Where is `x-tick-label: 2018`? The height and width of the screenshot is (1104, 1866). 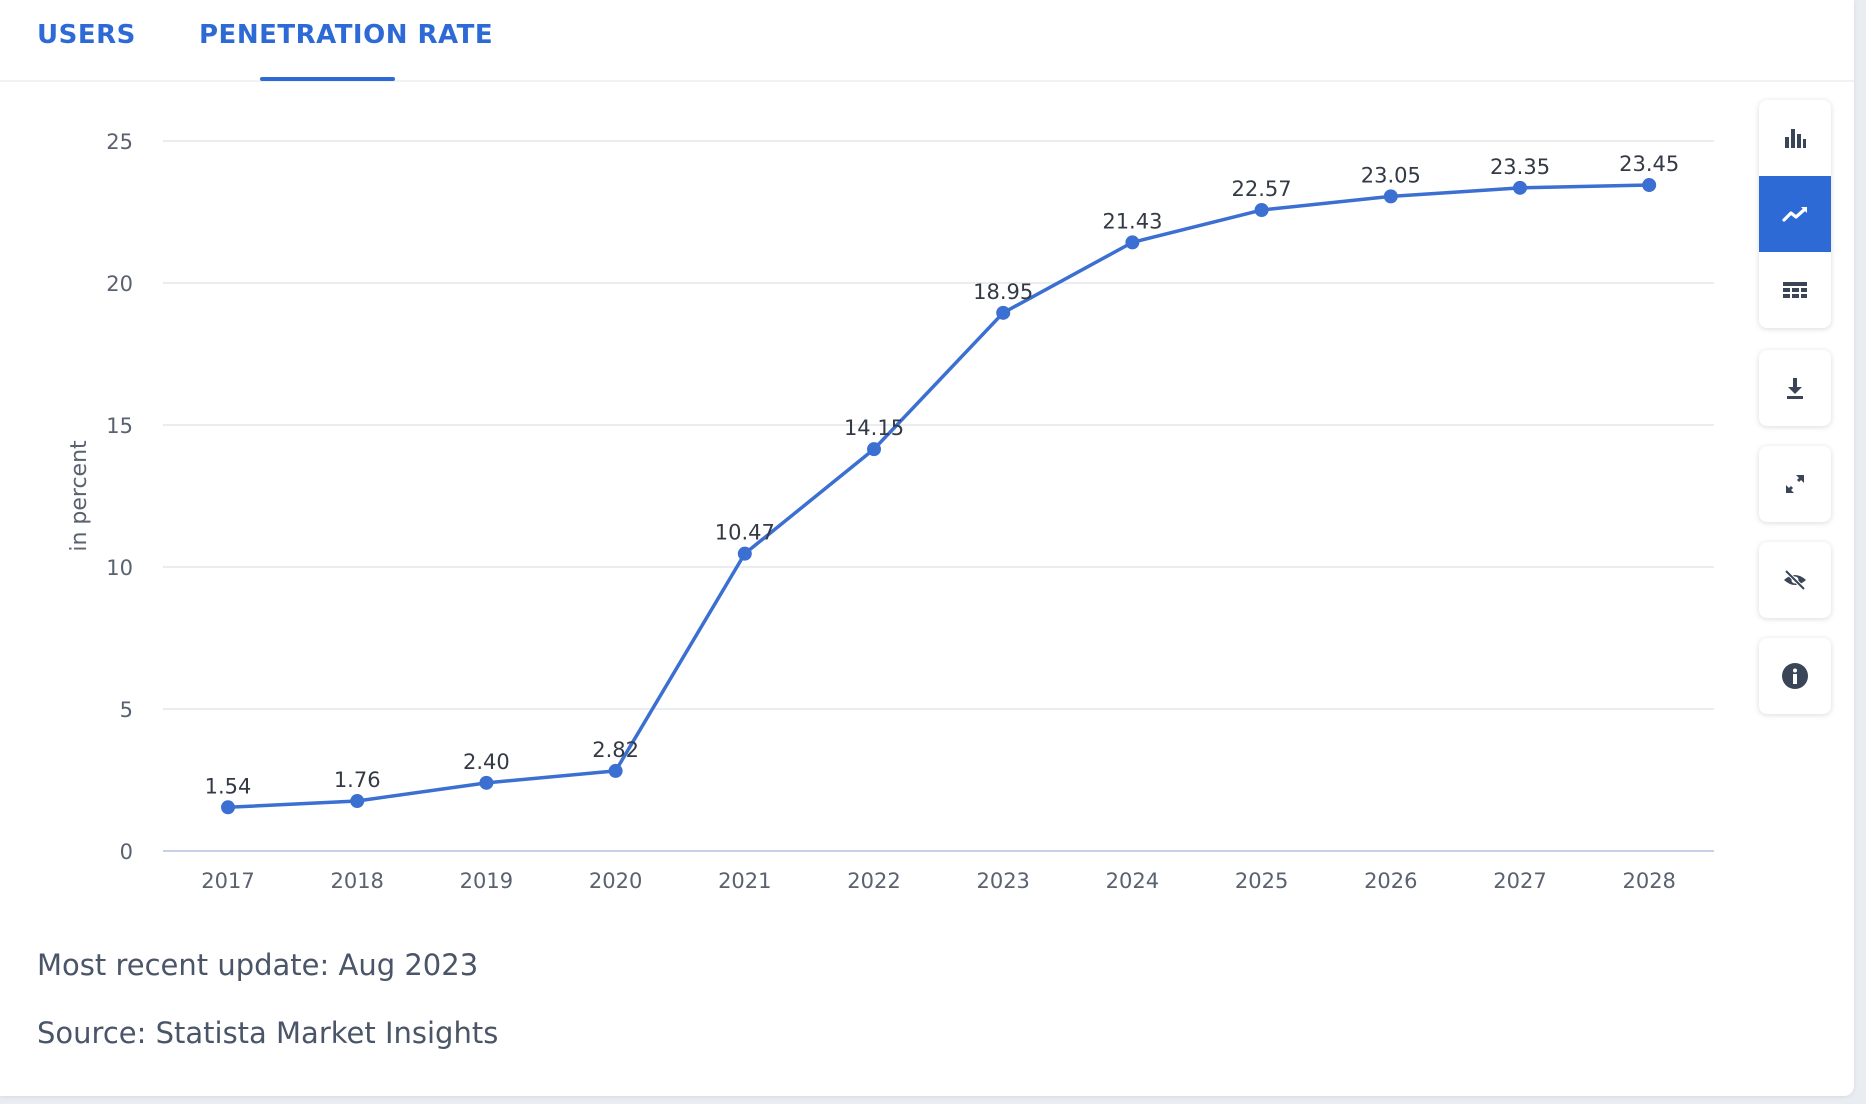 x-tick-label: 2018 is located at coordinates (356, 881).